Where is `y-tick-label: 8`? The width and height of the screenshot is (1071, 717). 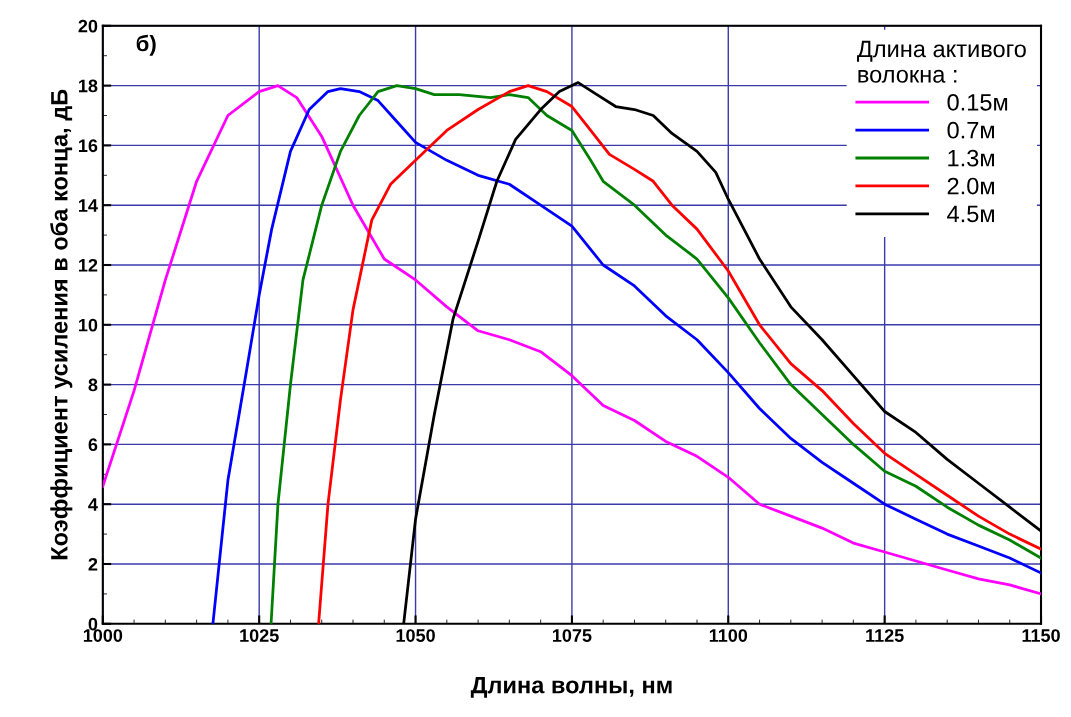
y-tick-label: 8 is located at coordinates (93, 385).